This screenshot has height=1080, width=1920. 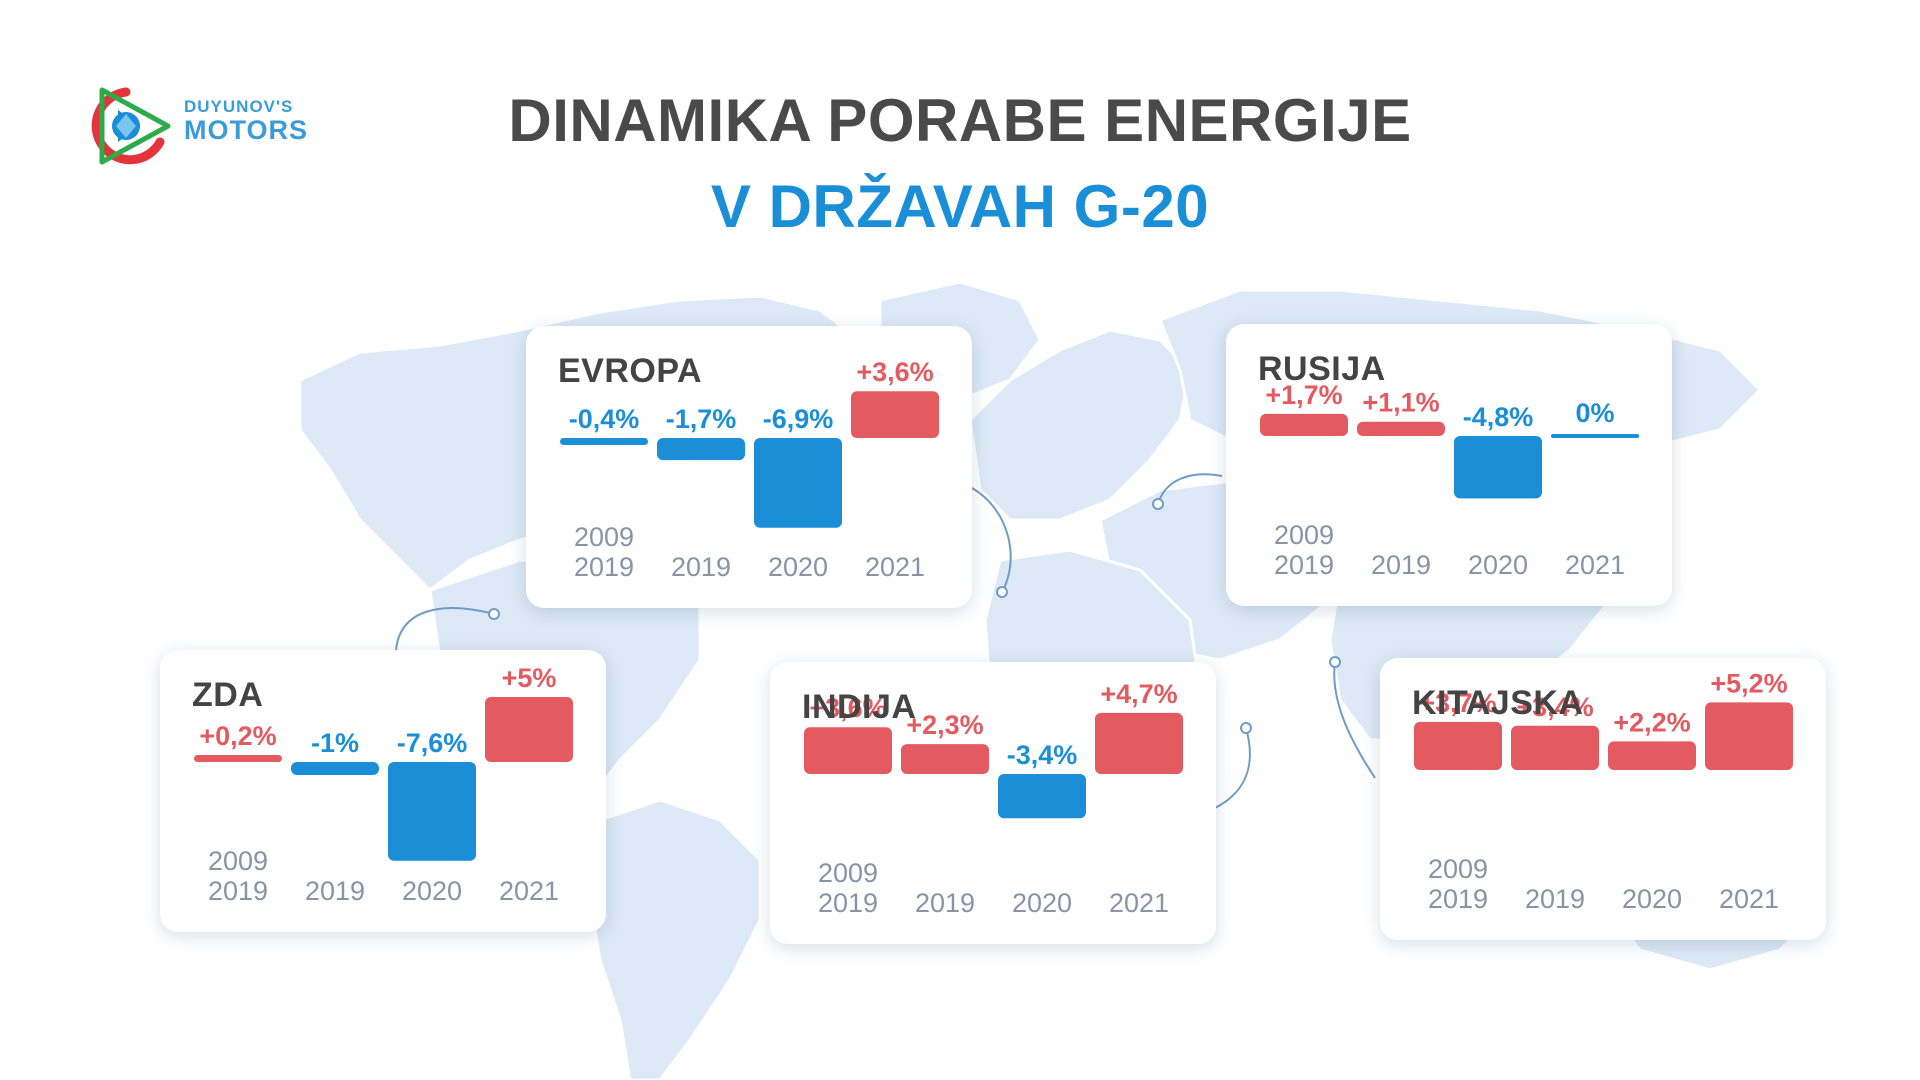 I want to click on value-label-evropa-2: -6,9%, so click(x=798, y=419).